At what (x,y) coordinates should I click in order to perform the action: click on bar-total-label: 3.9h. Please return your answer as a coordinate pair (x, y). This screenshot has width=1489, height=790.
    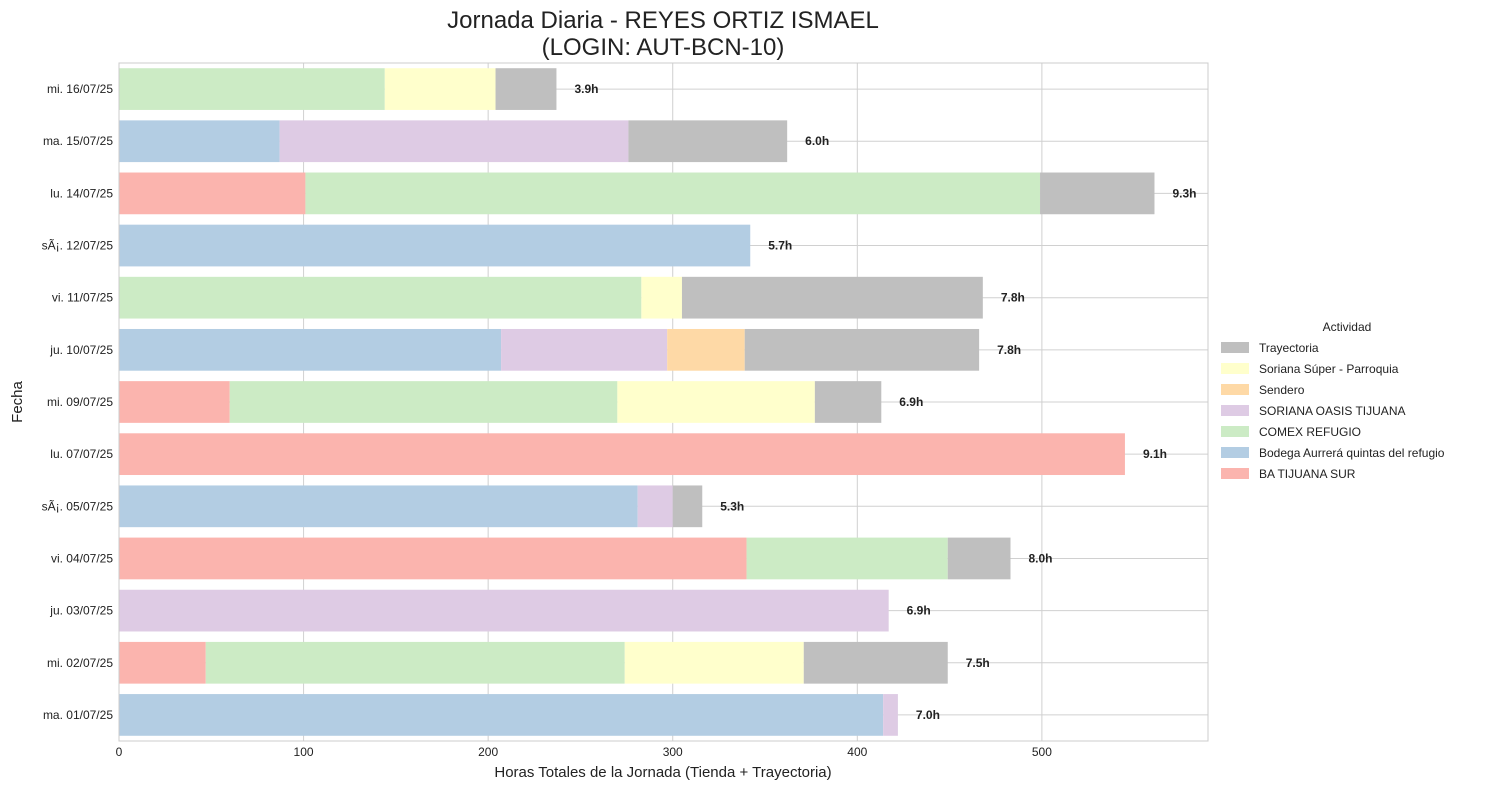
    Looking at the image, I should click on (586, 89).